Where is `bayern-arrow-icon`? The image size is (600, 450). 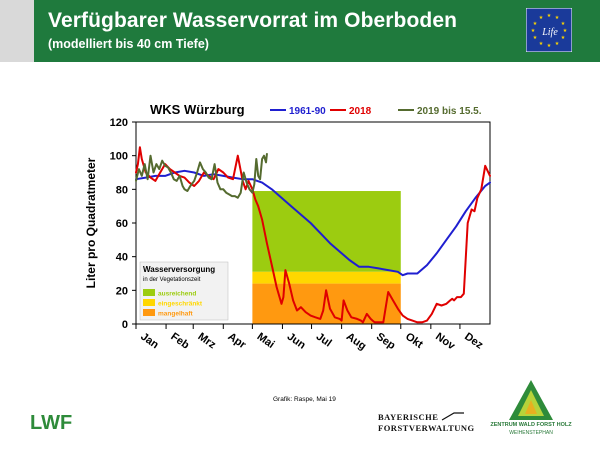 bayern-arrow-icon is located at coordinates (452, 416).